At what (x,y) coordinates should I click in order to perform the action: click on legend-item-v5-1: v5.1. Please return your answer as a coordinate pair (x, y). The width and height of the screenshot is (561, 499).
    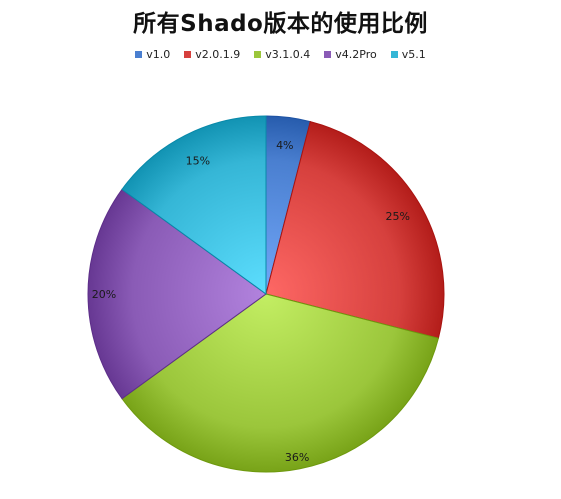
    Looking at the image, I should click on (408, 54).